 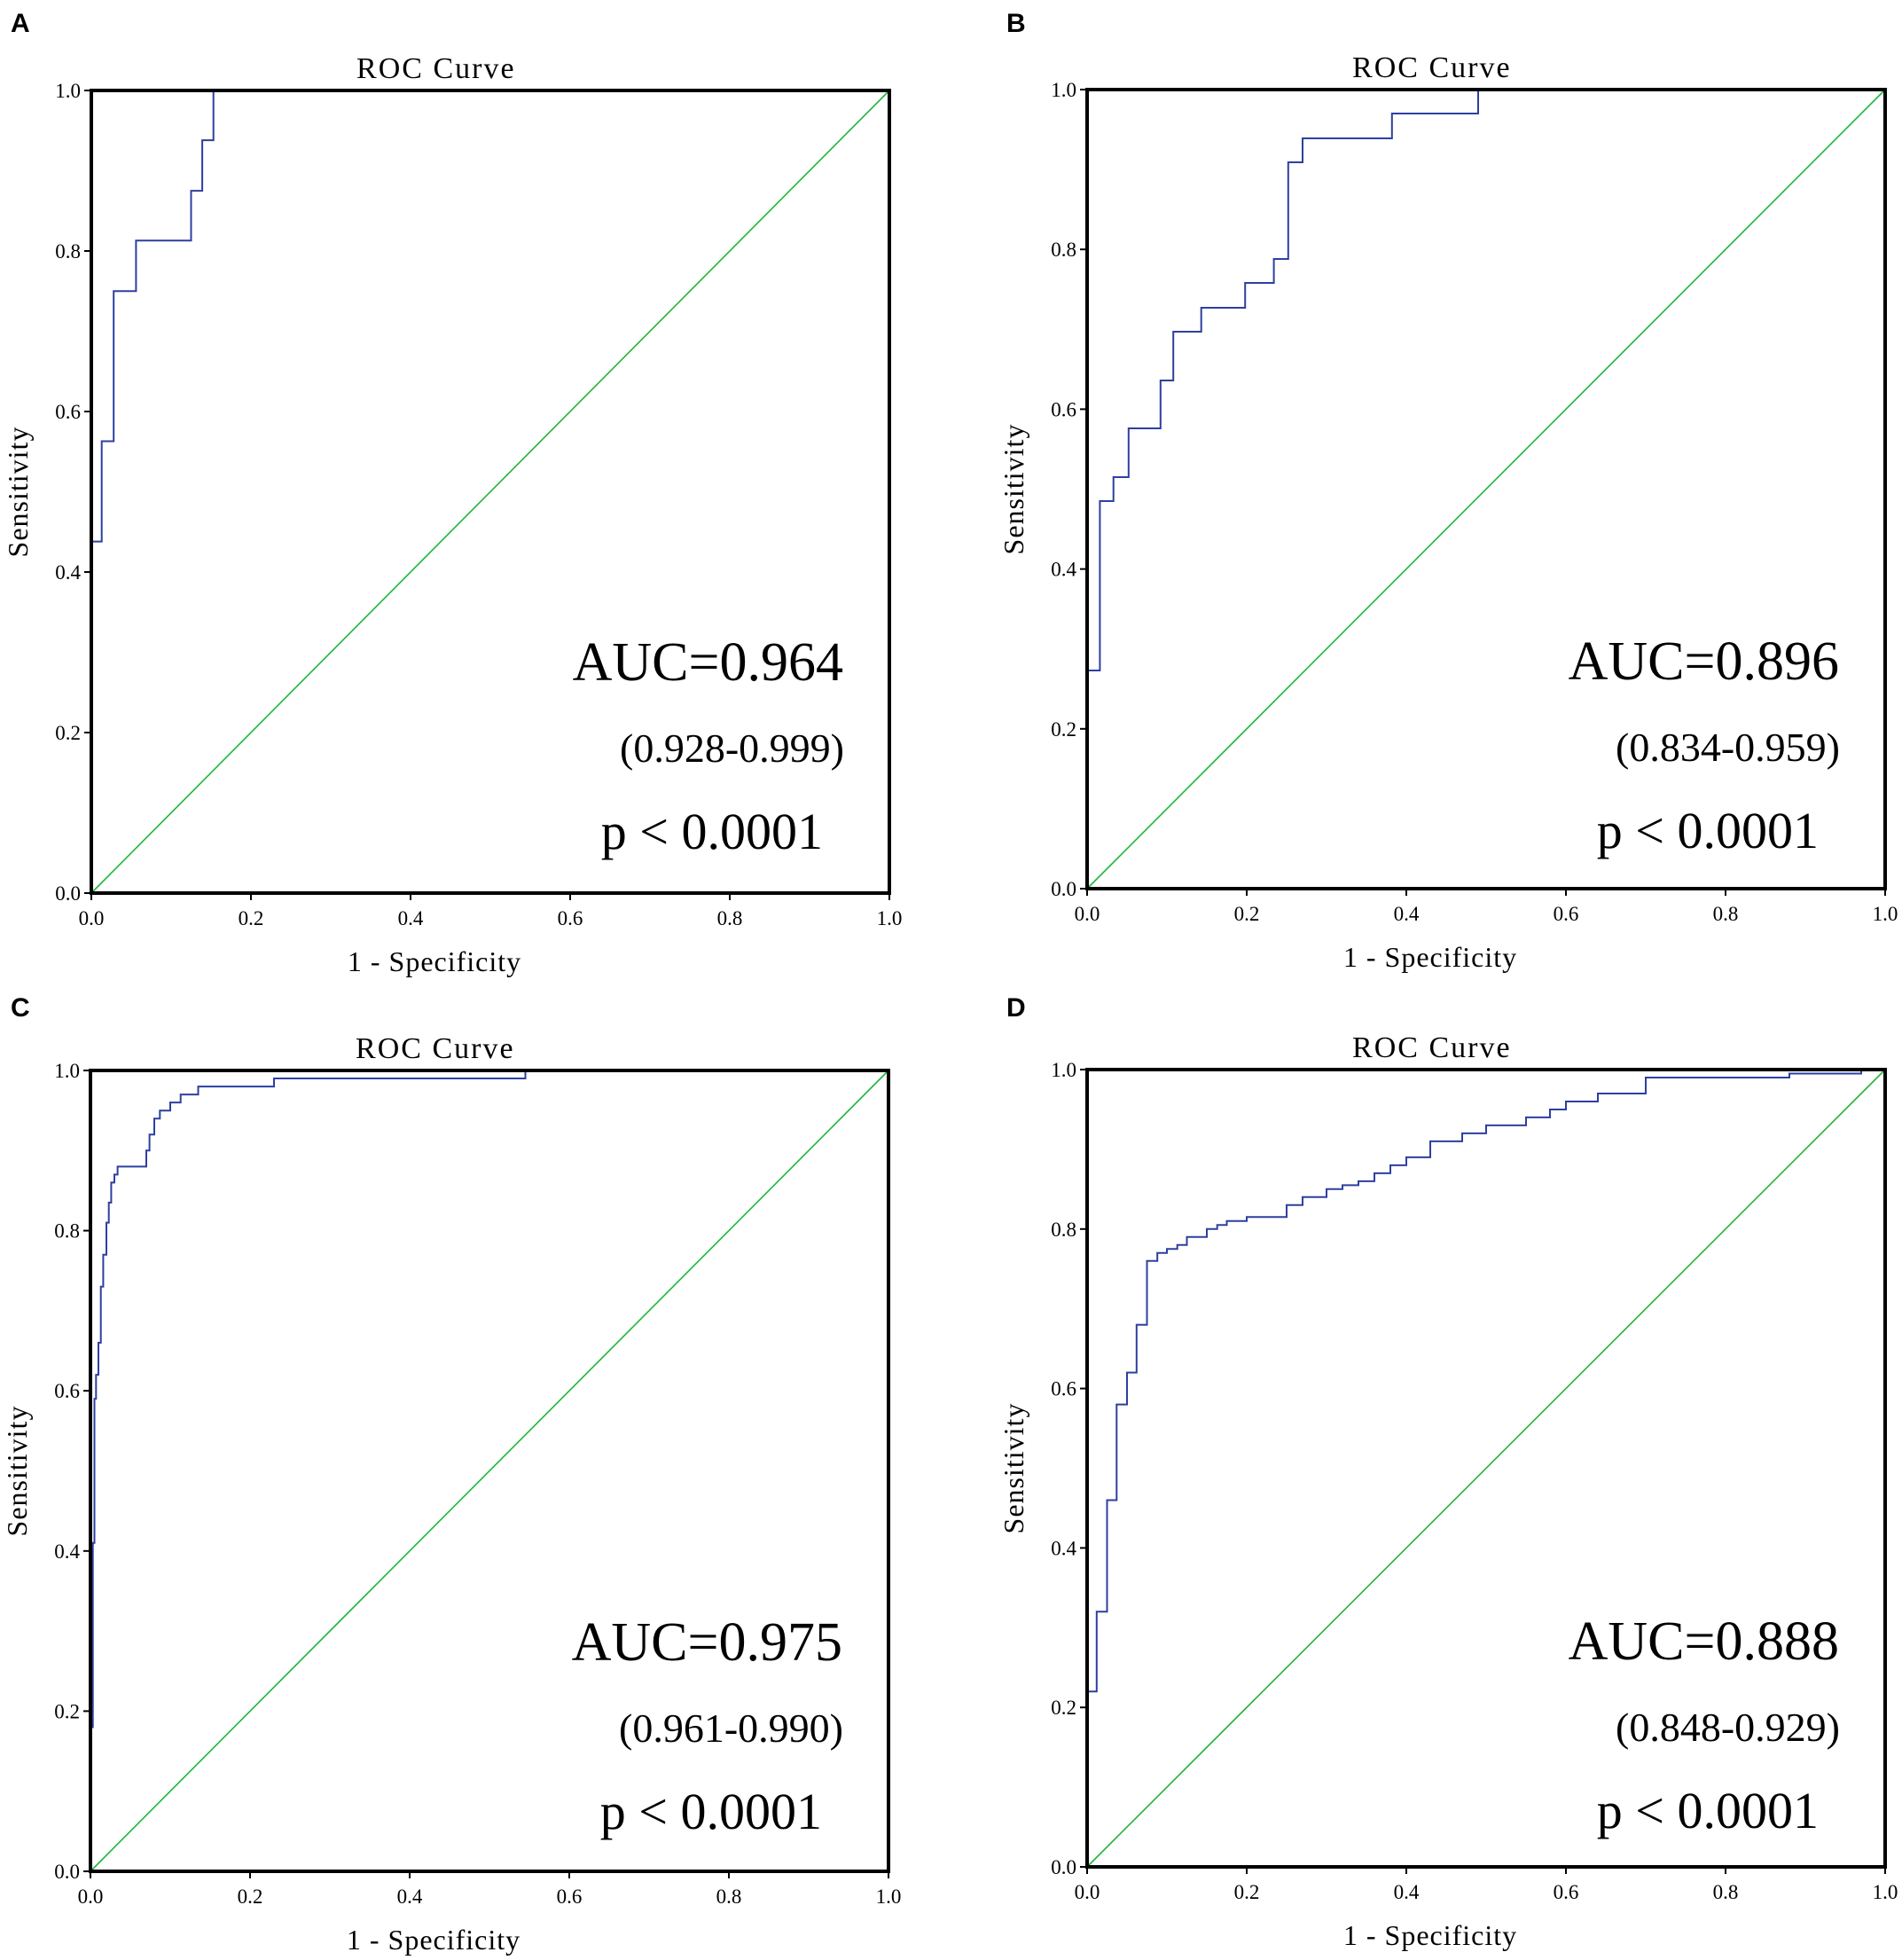 What do you see at coordinates (732, 748) in the screenshot?
I see `panel-a-ci-text: (0.928-0.999)` at bounding box center [732, 748].